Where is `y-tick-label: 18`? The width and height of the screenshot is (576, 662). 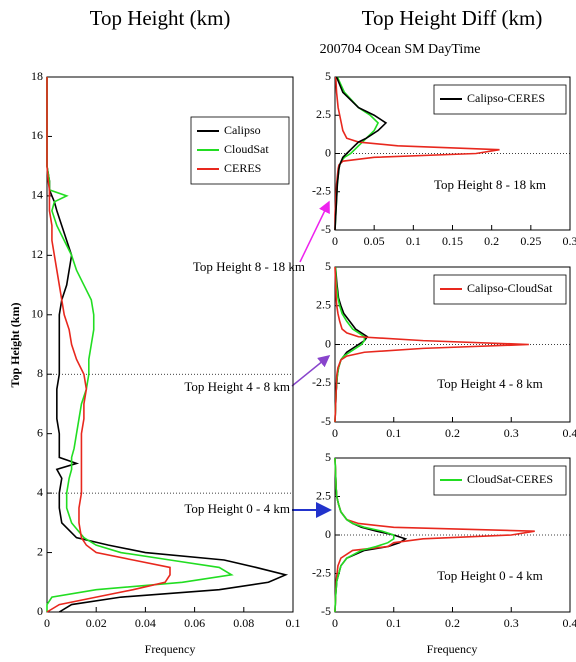 y-tick-label: 18 is located at coordinates (37, 76).